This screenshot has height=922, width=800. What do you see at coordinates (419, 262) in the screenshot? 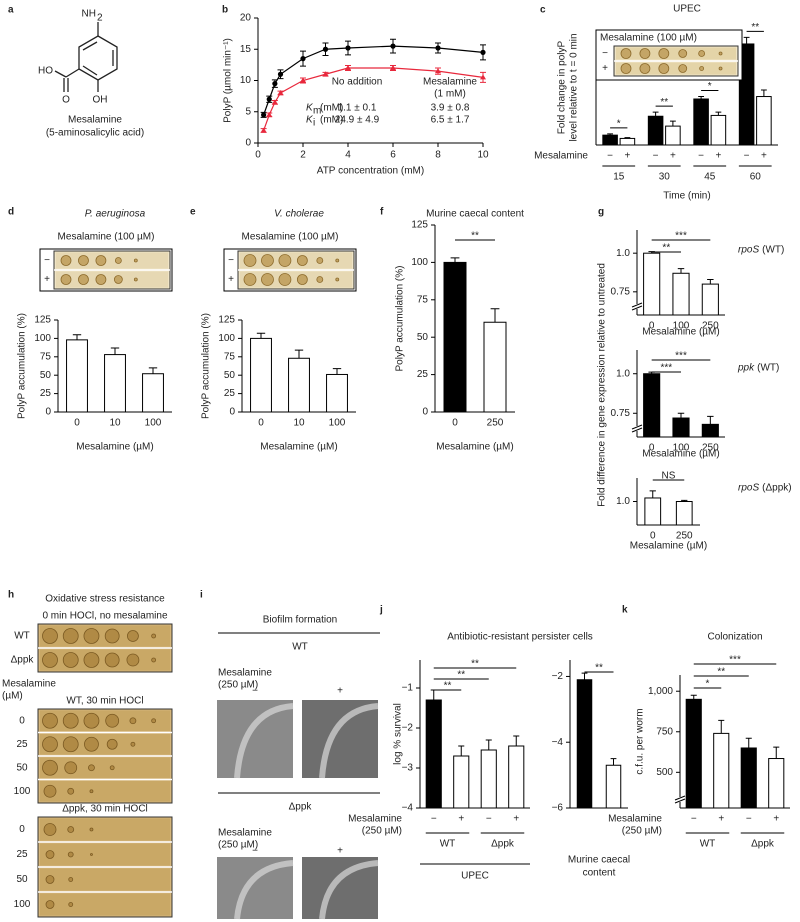
I see `y-tick-label: 100` at bounding box center [419, 262].